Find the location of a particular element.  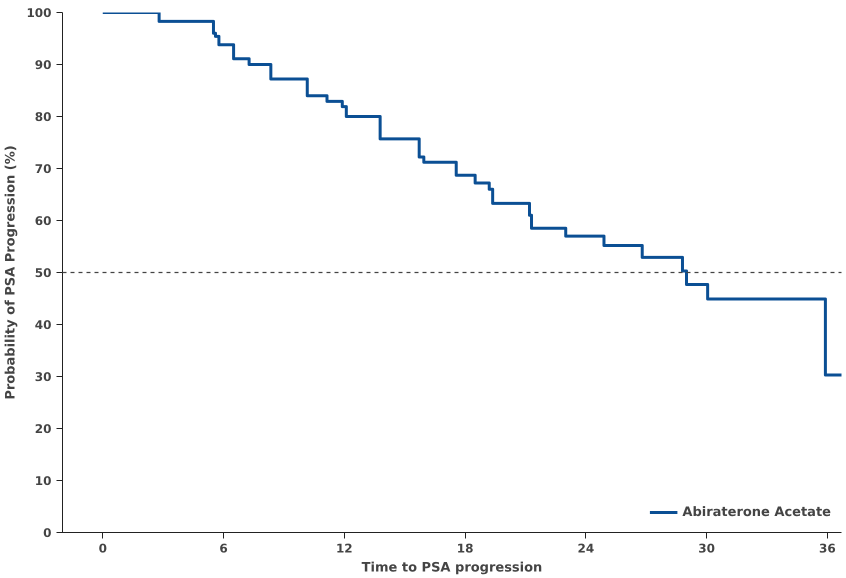

x-axis-title: Time to PSA progression is located at coordinates (452, 568).